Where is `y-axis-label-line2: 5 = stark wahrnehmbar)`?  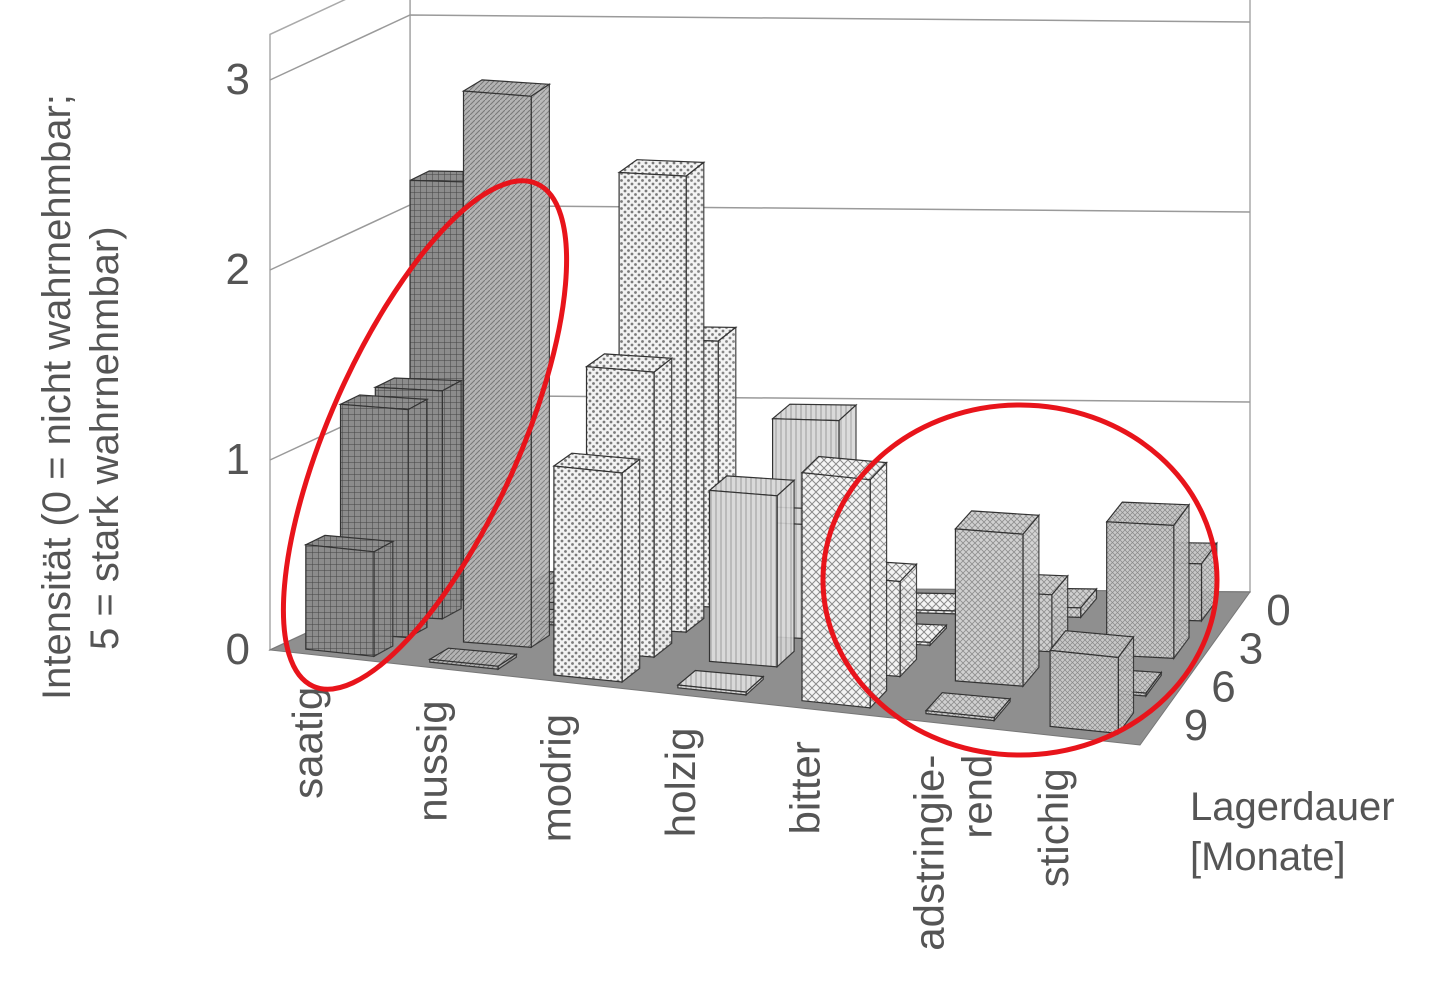
y-axis-label-line2: 5 = stark wahrnehmbar) is located at coordinates (105, 438).